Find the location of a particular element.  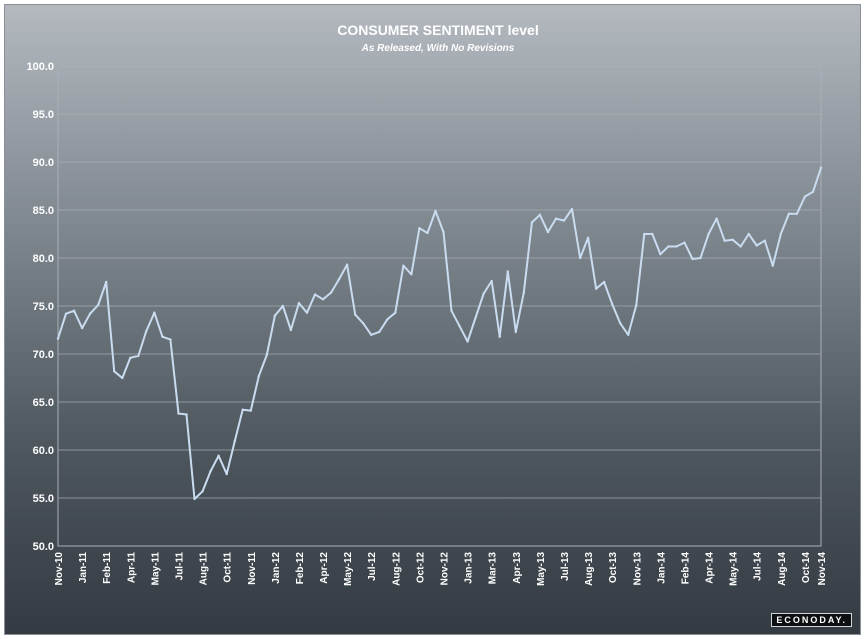

x-tick-label: Aug-13 is located at coordinates (589, 569).